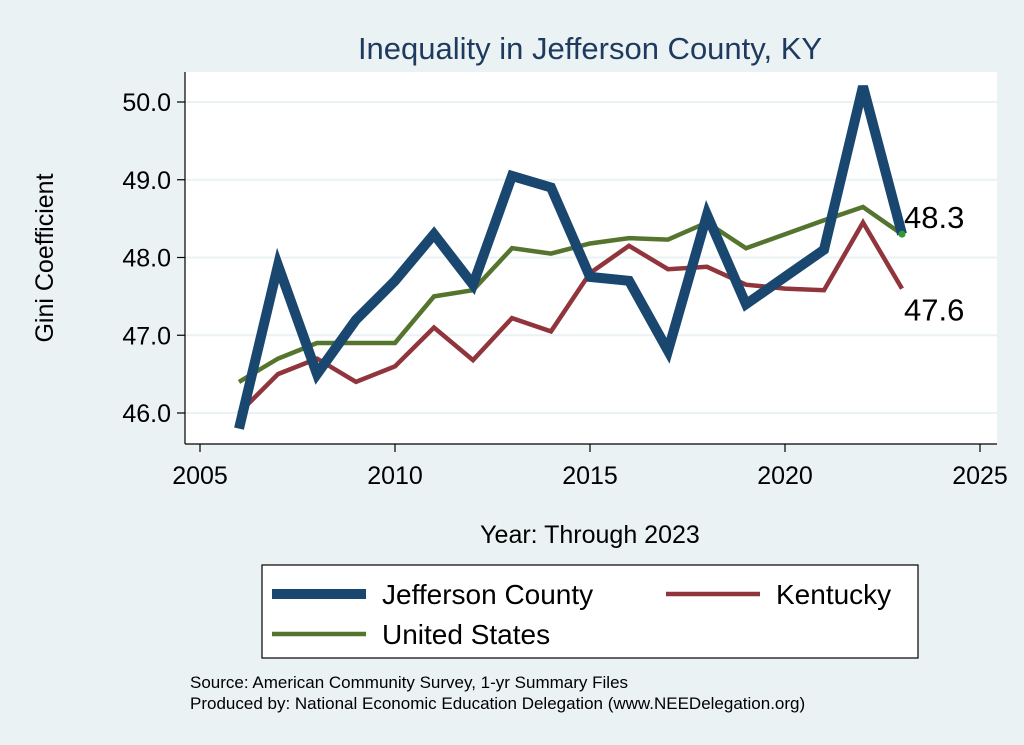 This screenshot has height=745, width=1024. I want to click on y-tick-label: 48.0, so click(146, 259).